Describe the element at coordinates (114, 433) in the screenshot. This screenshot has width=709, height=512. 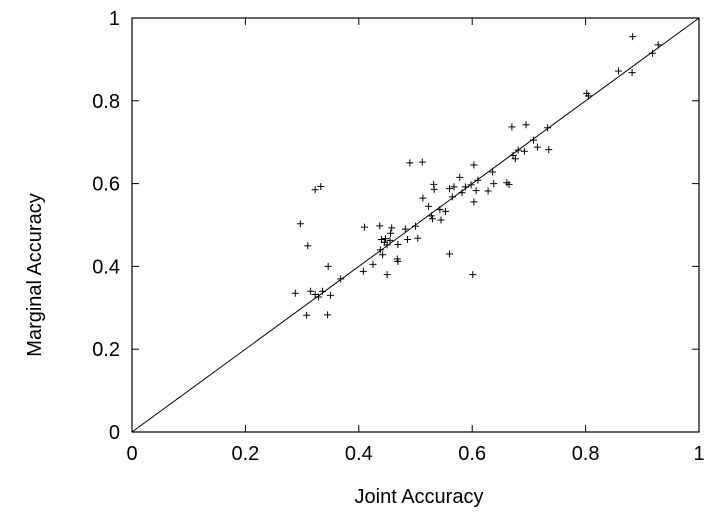
I see `y-tick-label: 0` at that location.